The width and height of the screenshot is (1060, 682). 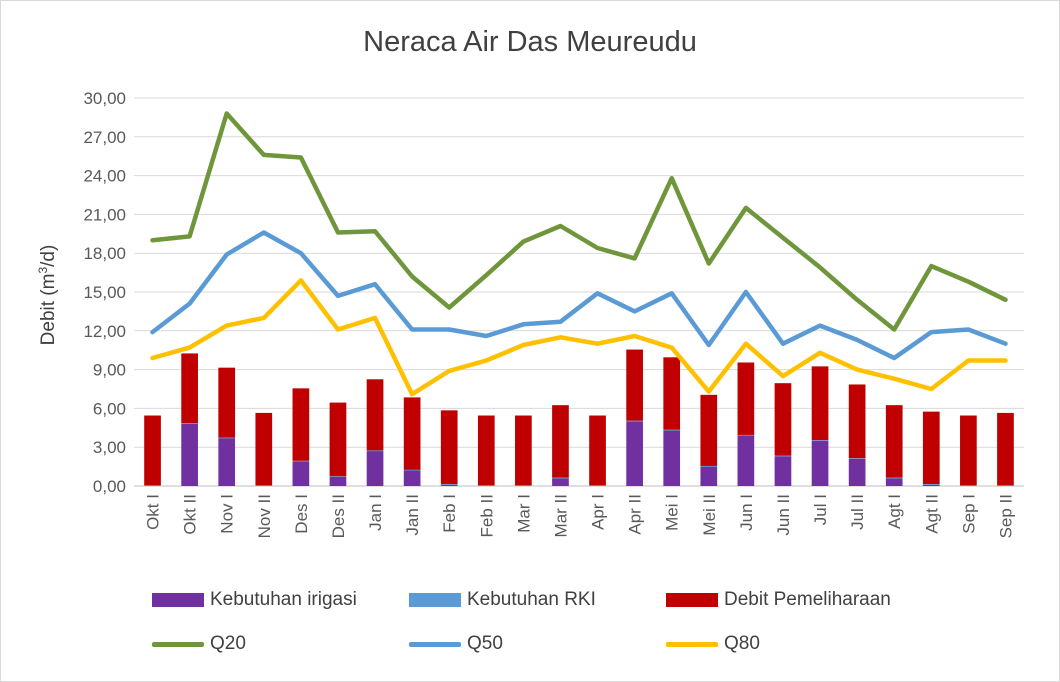 What do you see at coordinates (820, 509) in the screenshot?
I see `x-tick-label: Jul I` at bounding box center [820, 509].